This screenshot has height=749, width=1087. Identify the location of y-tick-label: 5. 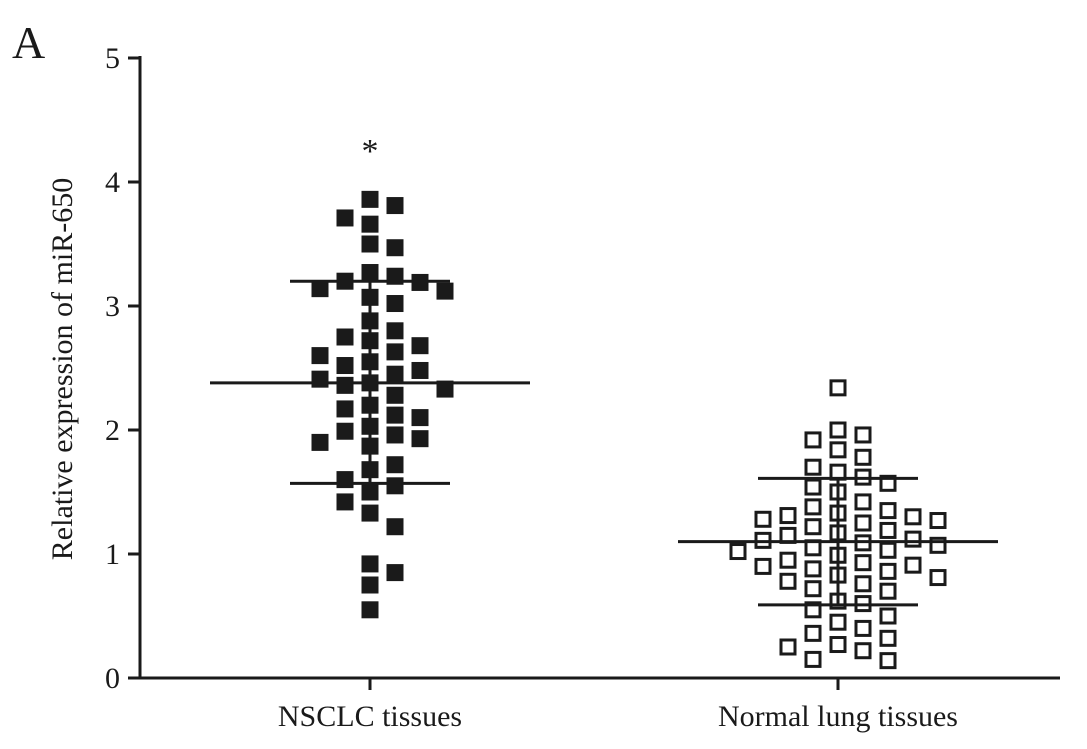
(112, 58).